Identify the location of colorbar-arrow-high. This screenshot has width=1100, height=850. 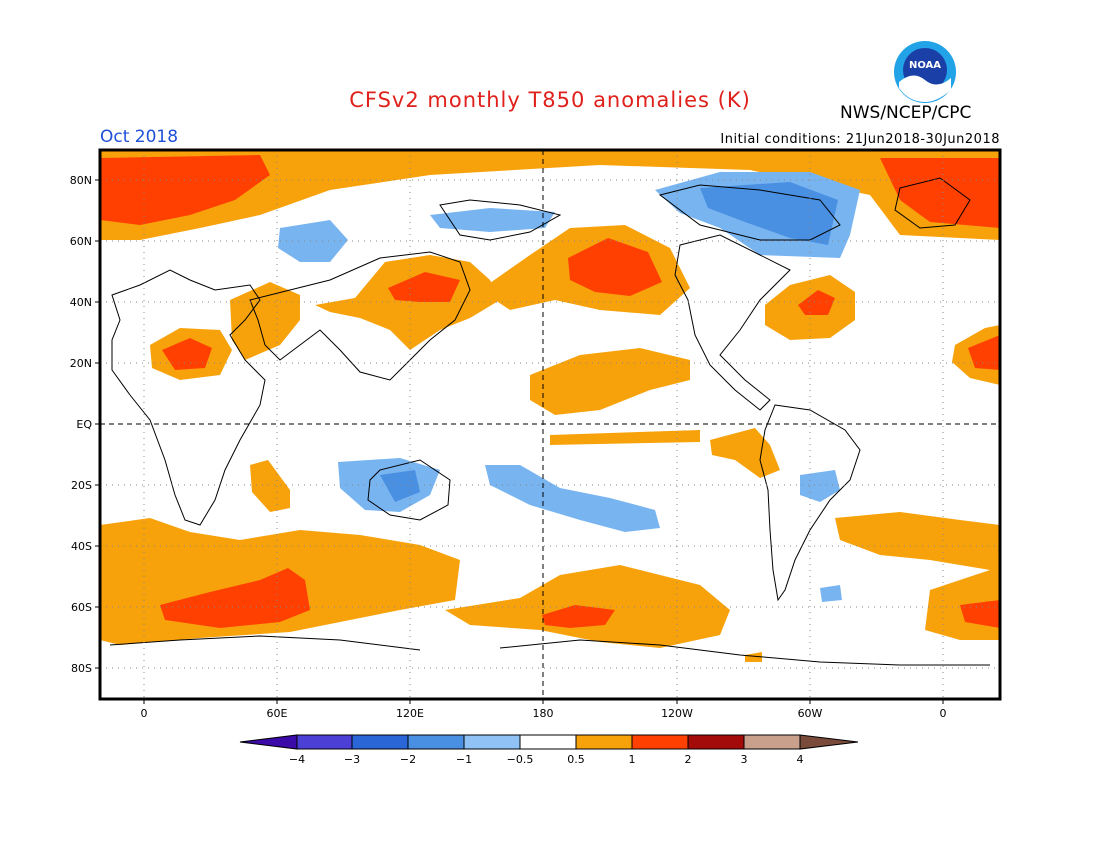
(829, 742).